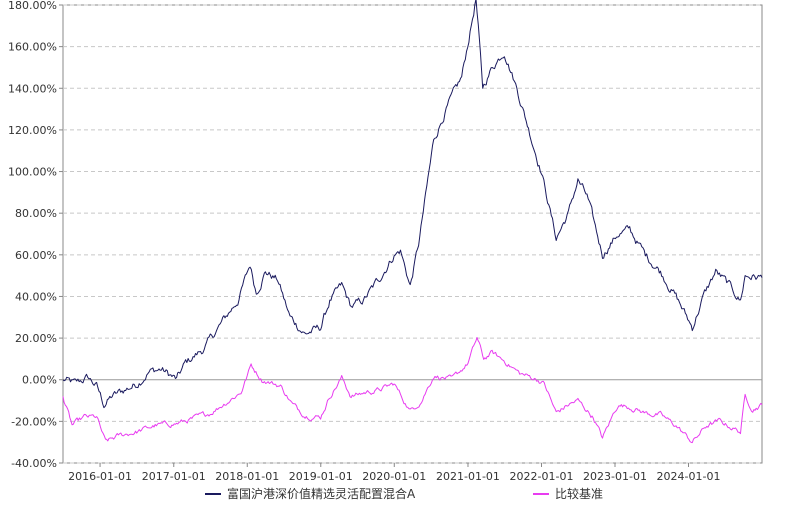  I want to click on x-tick-label: 2019-01-01, so click(321, 476).